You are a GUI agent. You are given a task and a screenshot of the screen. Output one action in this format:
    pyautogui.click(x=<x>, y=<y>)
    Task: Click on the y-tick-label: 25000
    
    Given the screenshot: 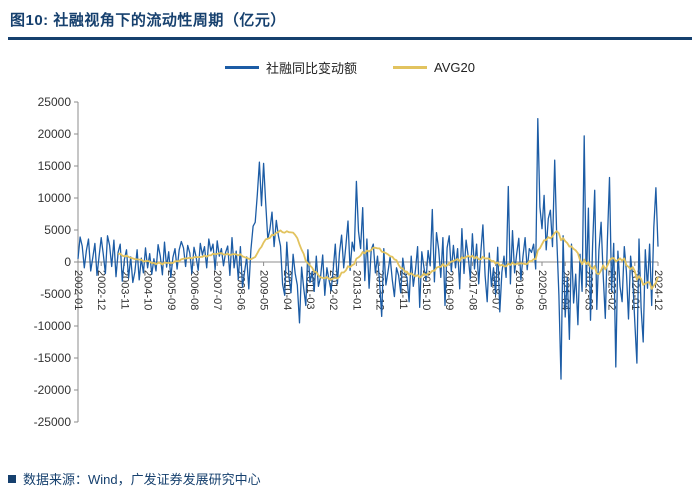 What is the action you would take?
    pyautogui.click(x=55, y=102)
    